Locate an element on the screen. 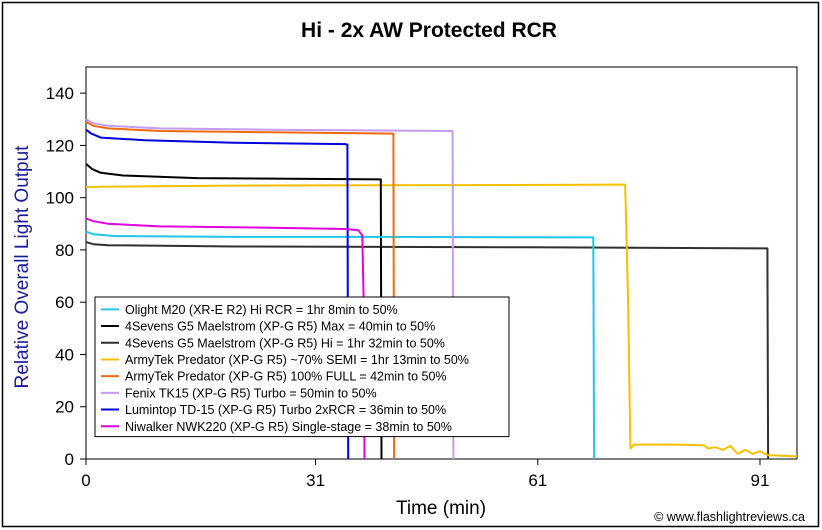 The image size is (822, 530). y-tick-label: 100 is located at coordinates (60, 198).